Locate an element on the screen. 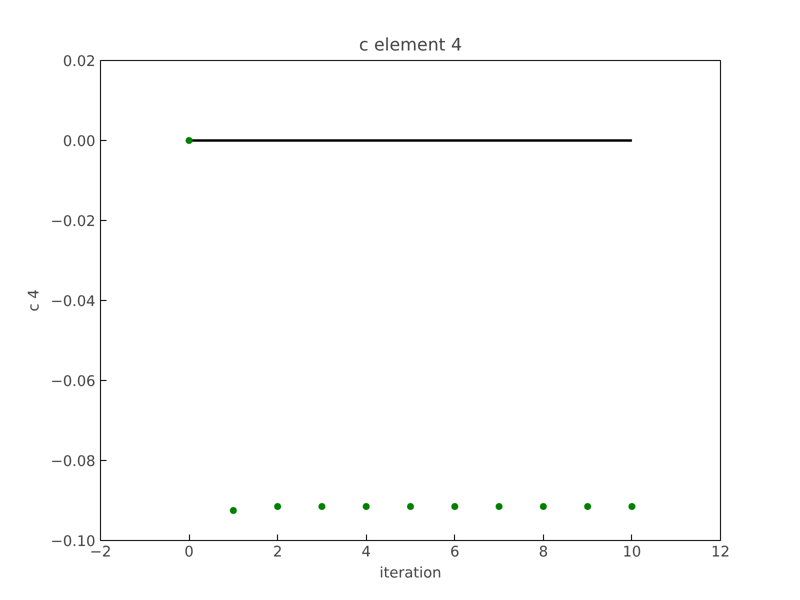 The image size is (800, 600). y-tick-label: −0.08 is located at coordinates (73, 461).